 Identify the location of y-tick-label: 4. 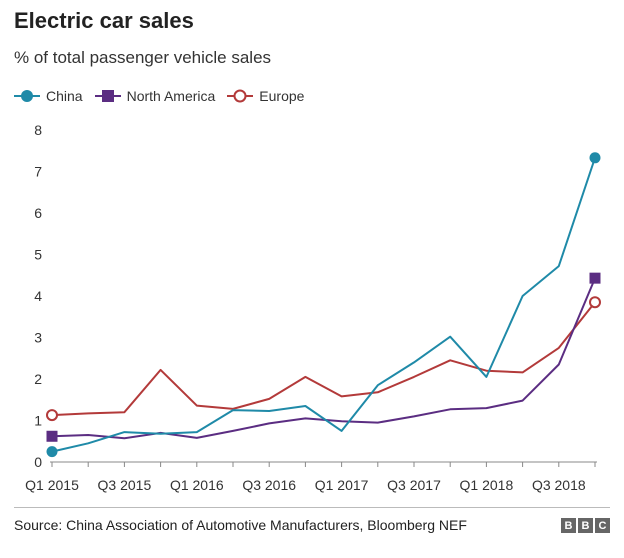
(38, 296).